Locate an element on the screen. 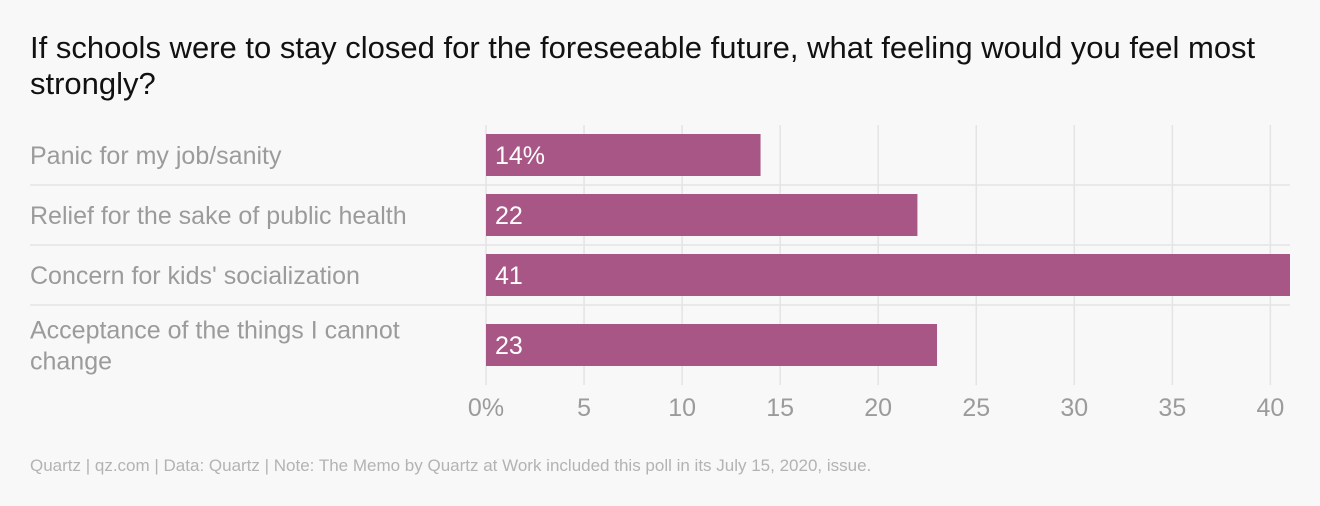 This screenshot has width=1320, height=506. x-tick-label: 20 is located at coordinates (878, 408).